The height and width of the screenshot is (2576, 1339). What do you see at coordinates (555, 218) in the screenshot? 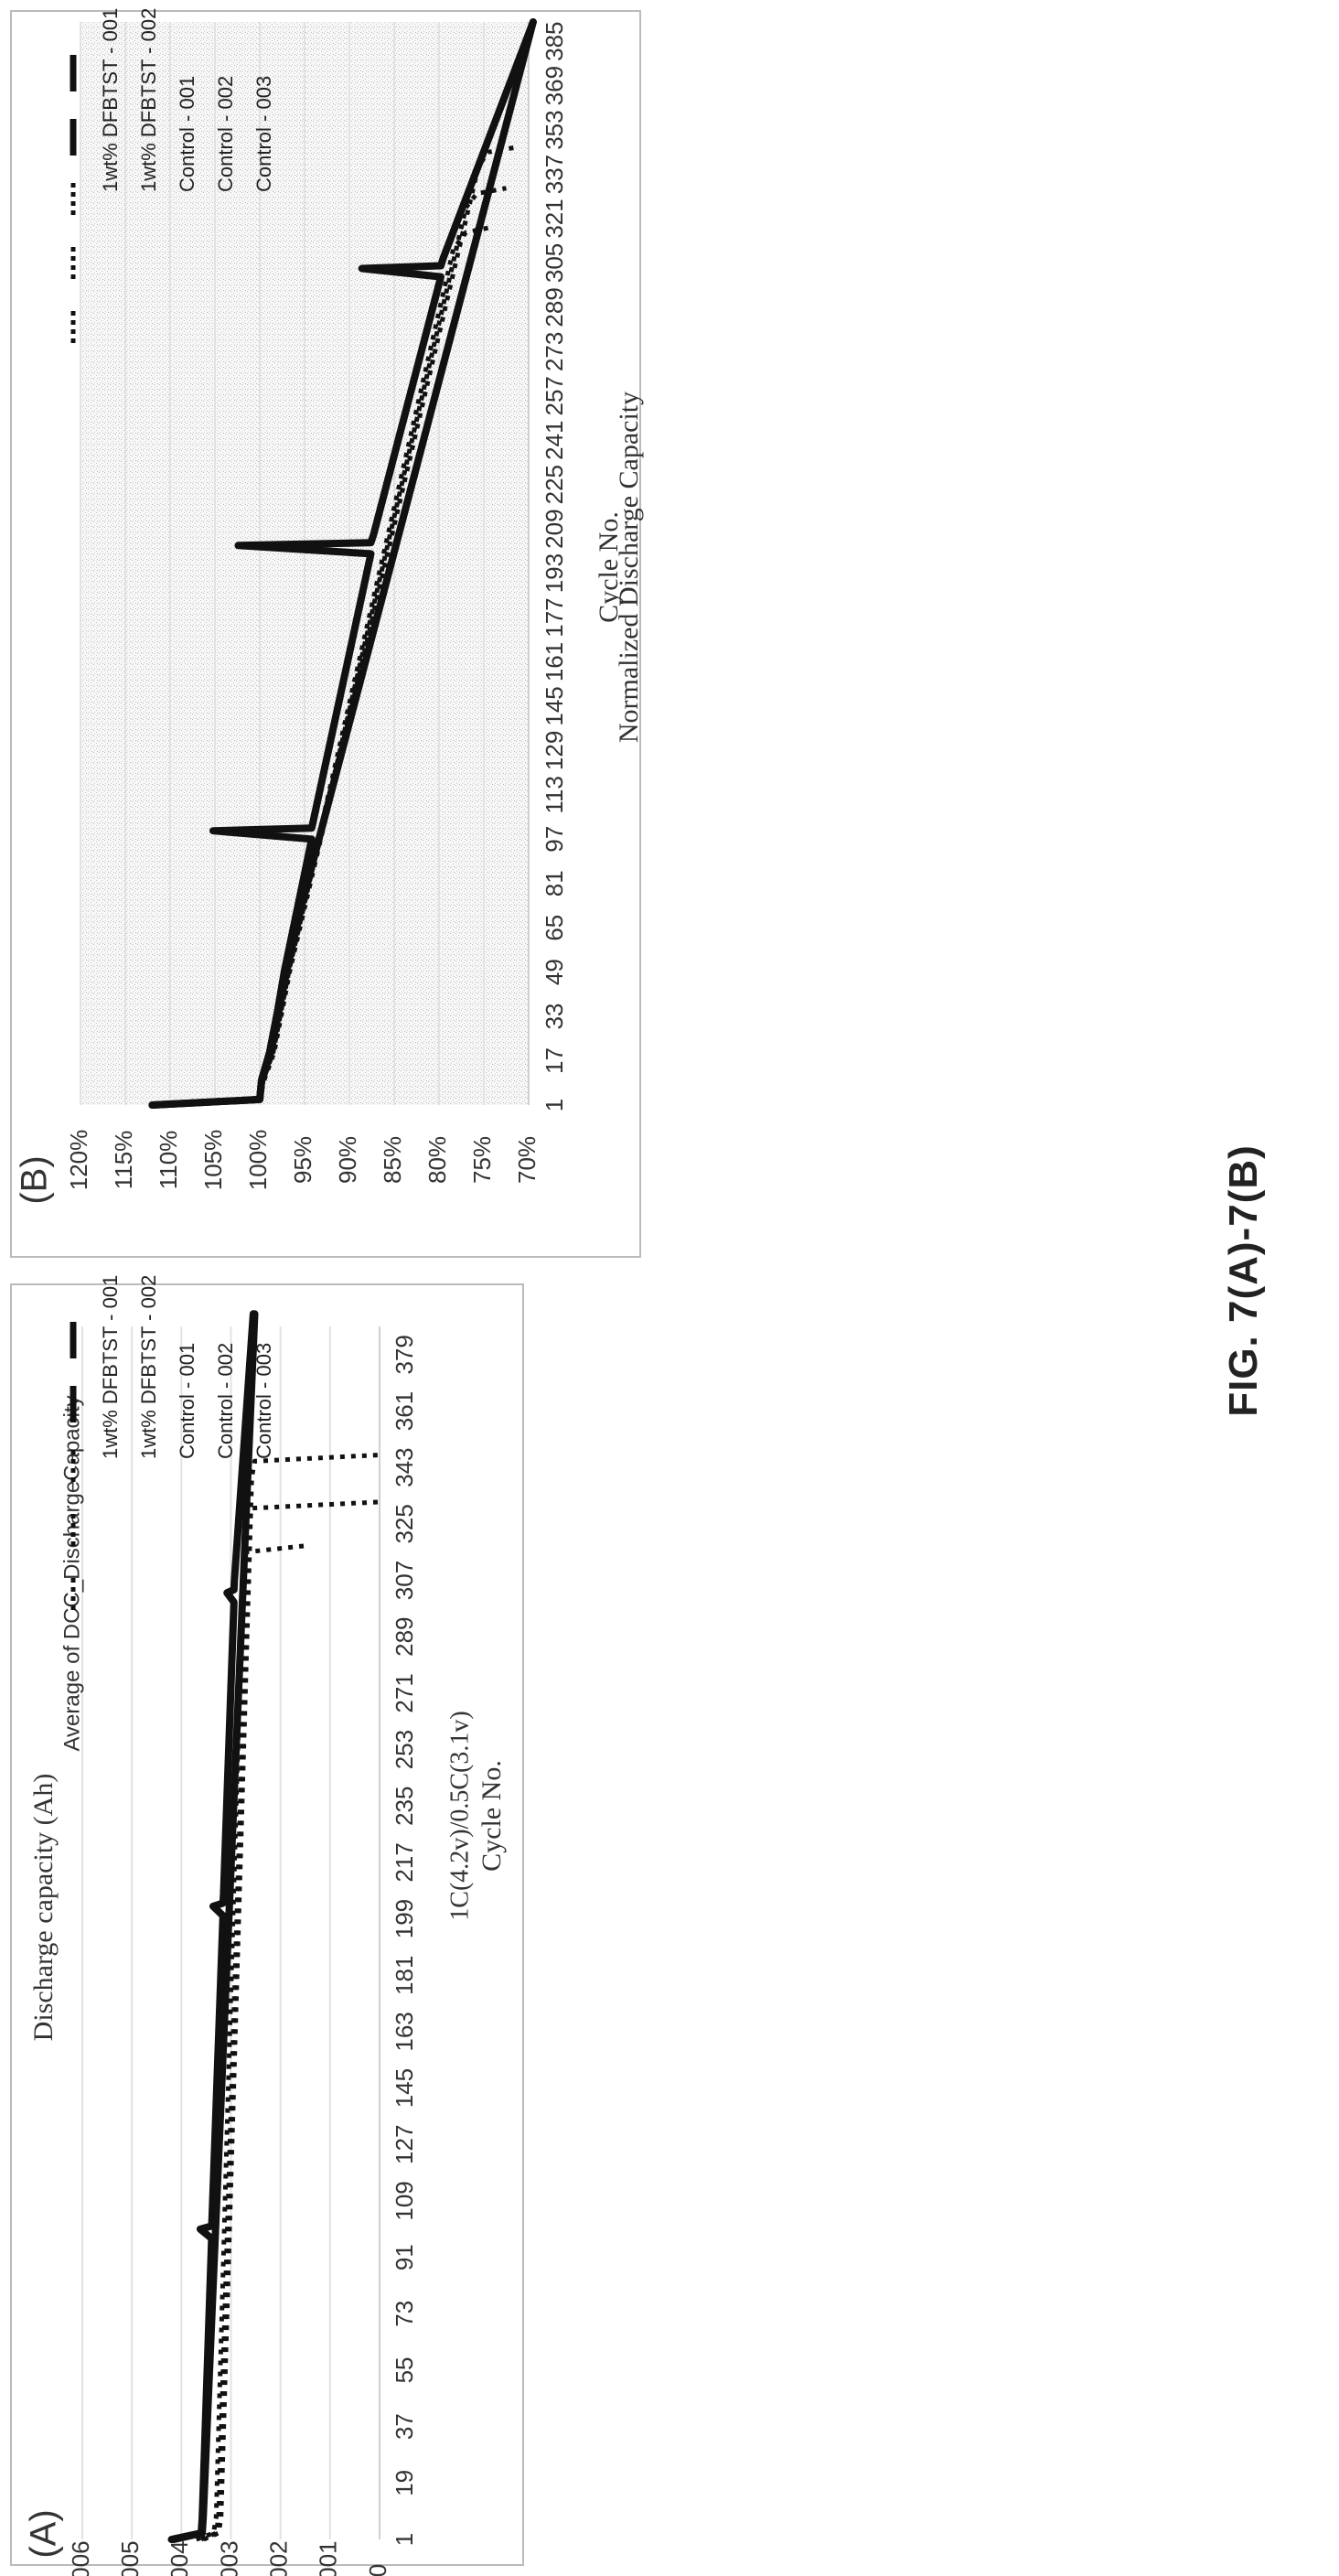
I see `x-tick-label: 321` at bounding box center [555, 218].